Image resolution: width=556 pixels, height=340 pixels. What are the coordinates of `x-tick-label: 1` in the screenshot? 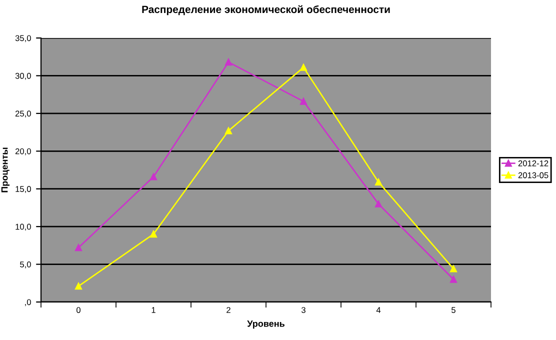 It's located at (154, 310).